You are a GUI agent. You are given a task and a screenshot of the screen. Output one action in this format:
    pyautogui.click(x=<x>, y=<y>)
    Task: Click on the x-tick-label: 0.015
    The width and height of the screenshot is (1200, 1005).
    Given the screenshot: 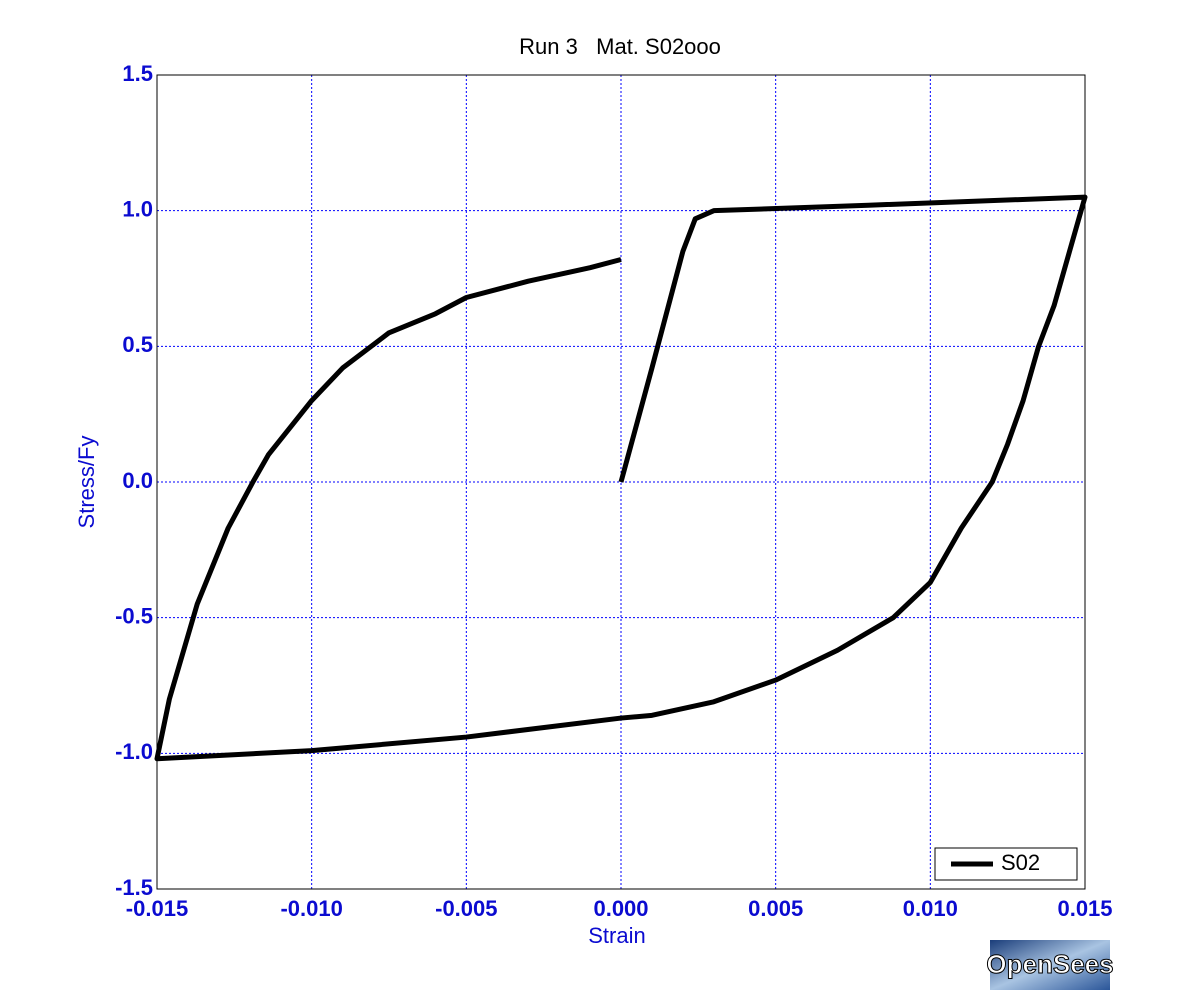 What is the action you would take?
    pyautogui.click(x=1084, y=908)
    